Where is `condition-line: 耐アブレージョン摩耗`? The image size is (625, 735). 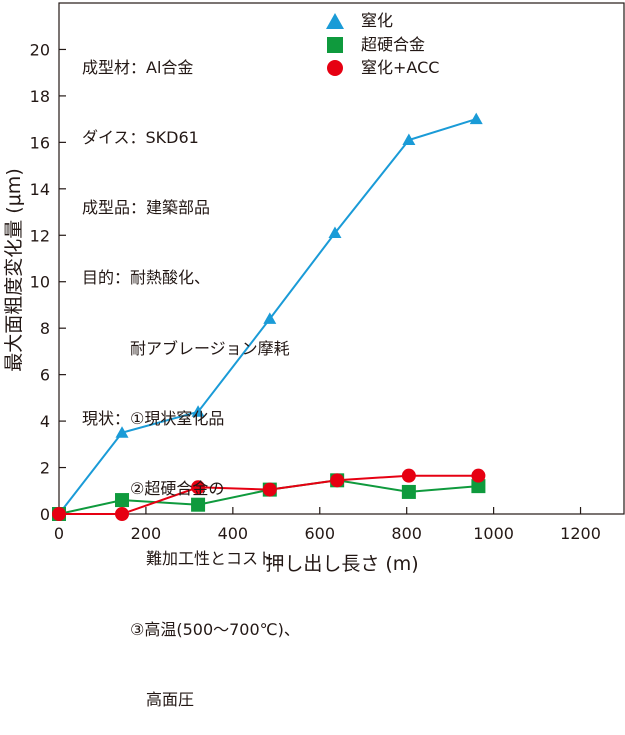 condition-line: 耐アブレージョン摩耗 is located at coordinates (186, 348).